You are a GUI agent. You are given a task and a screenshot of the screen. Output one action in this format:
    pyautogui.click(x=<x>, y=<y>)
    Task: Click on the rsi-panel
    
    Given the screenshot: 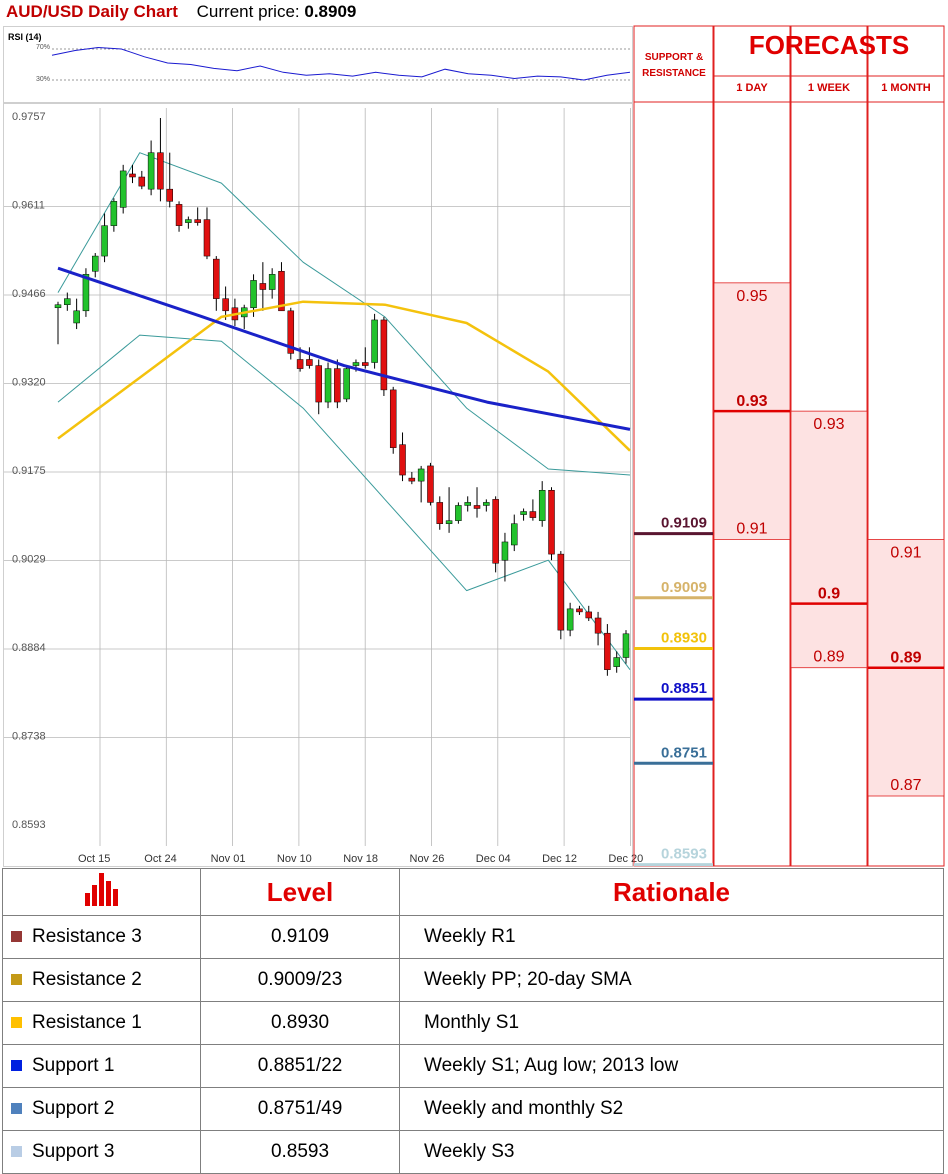 What is the action you would take?
    pyautogui.click(x=318, y=64)
    